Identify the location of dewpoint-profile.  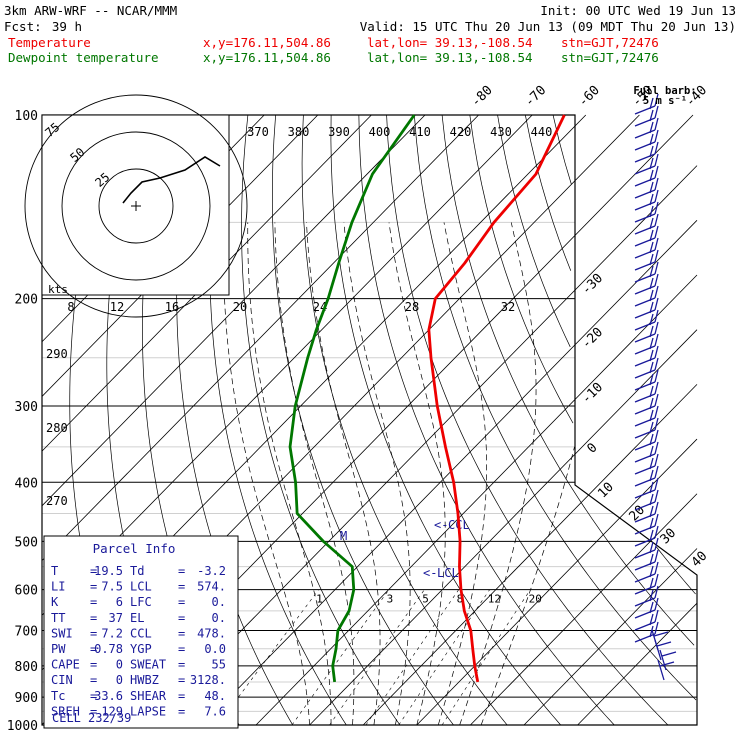
(352, 398).